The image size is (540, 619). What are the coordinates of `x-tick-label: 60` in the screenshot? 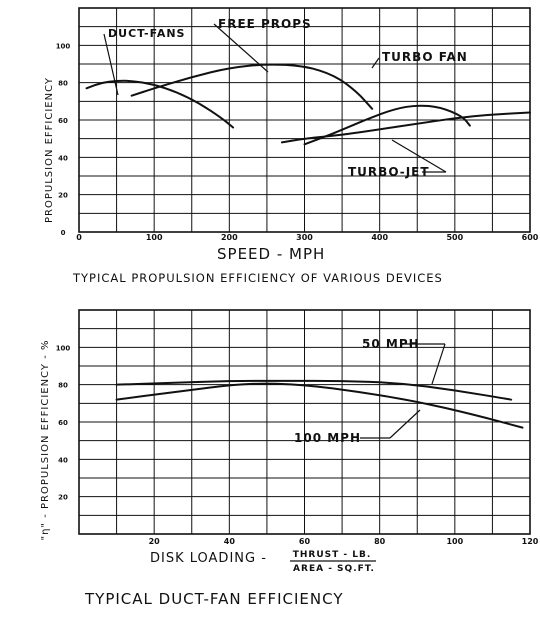 It's located at (305, 541).